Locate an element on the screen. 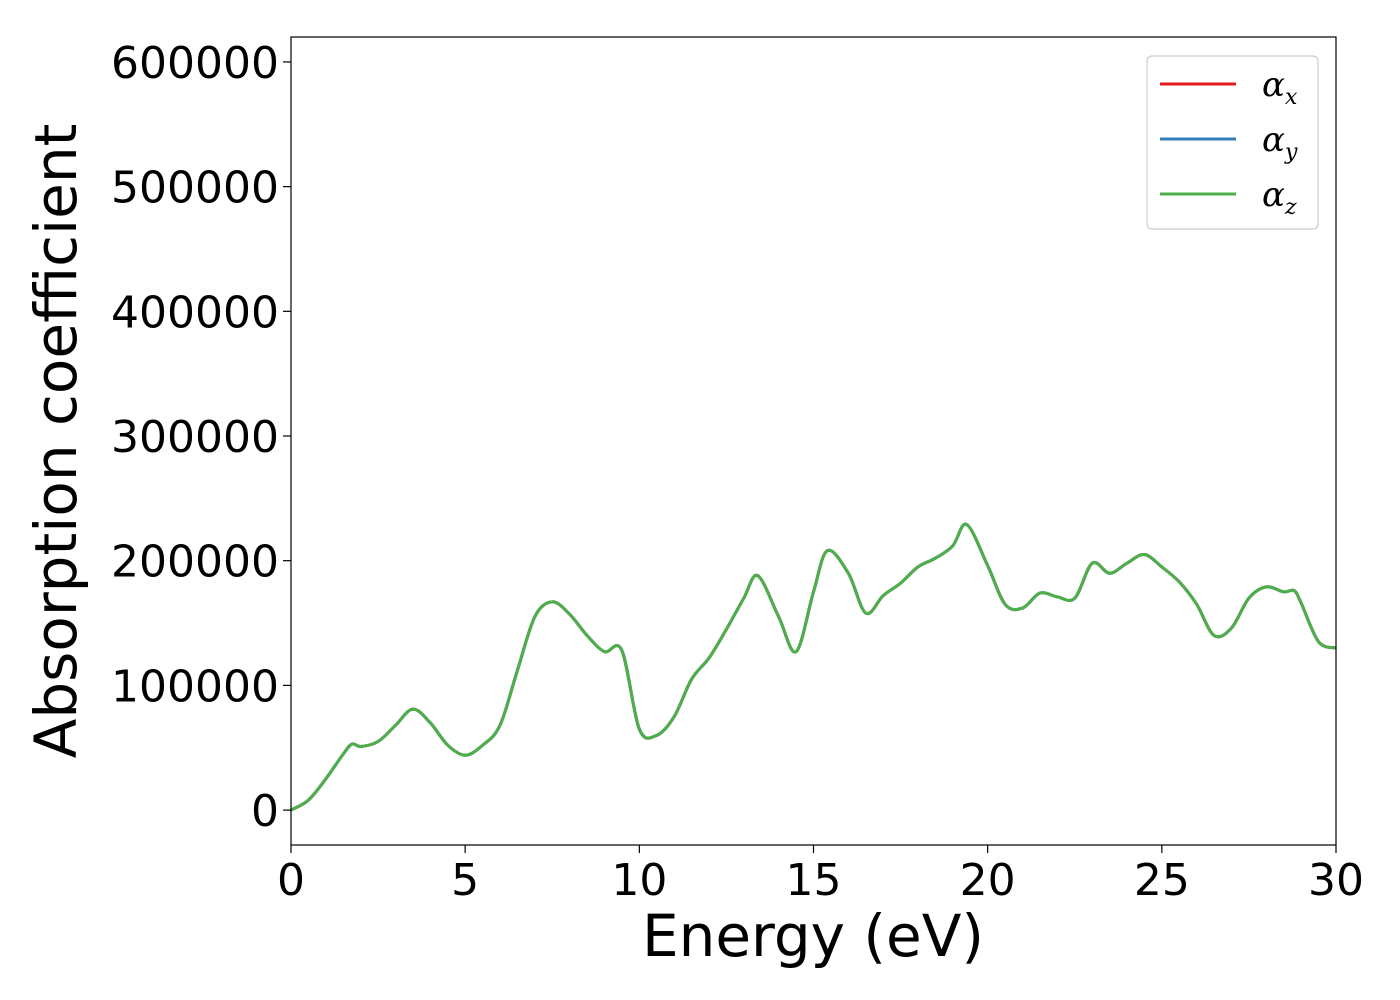 The width and height of the screenshot is (1400, 1000). legend-entries: αx αy αz is located at coordinates (1229, 142).